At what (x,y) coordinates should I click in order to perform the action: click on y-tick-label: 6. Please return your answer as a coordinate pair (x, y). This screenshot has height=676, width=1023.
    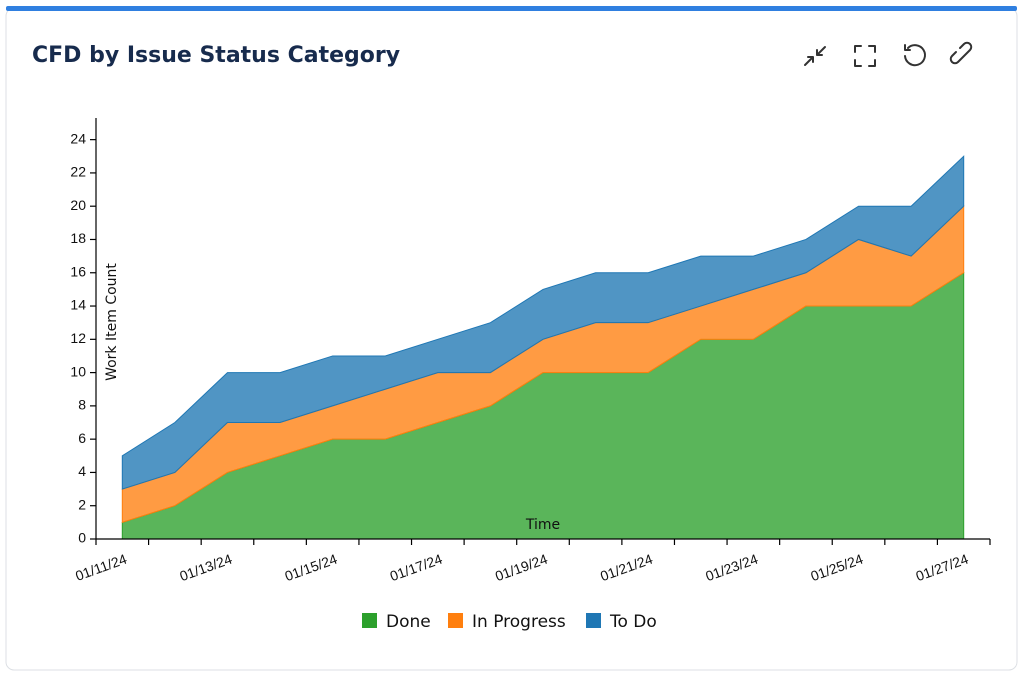
    Looking at the image, I should click on (82, 438).